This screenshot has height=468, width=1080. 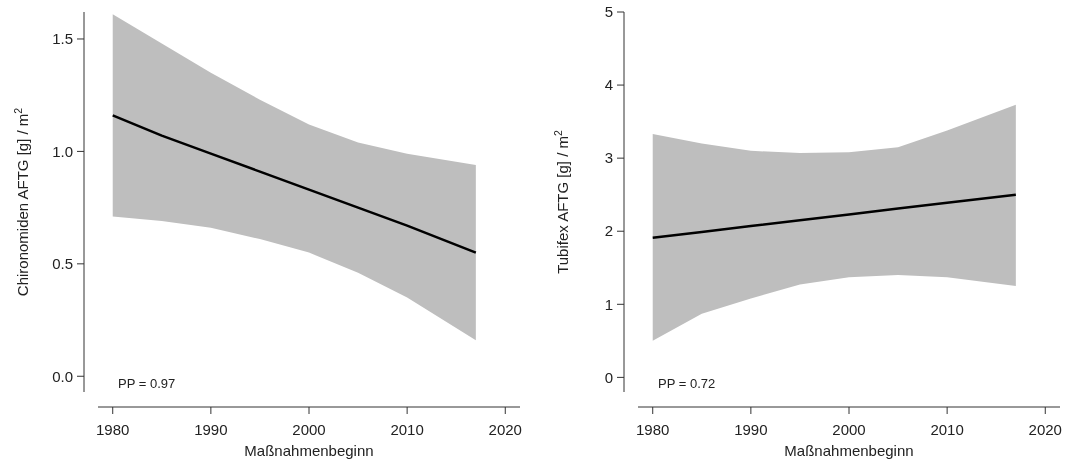 What do you see at coordinates (608, 231) in the screenshot?
I see `y-tick-label: 2` at bounding box center [608, 231].